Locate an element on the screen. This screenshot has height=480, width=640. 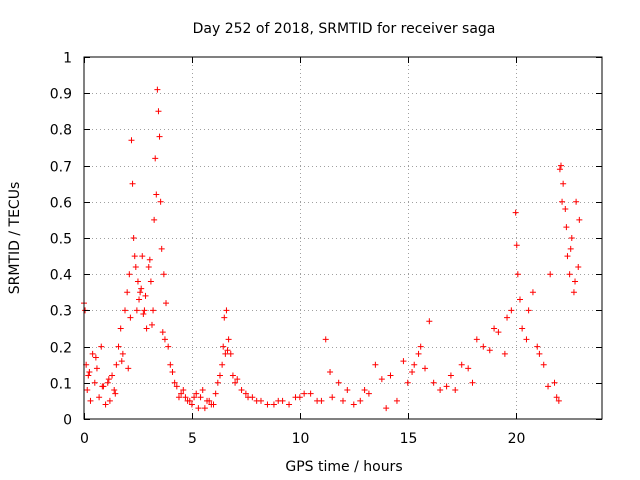
x-tick-label: 10 is located at coordinates (301, 439).